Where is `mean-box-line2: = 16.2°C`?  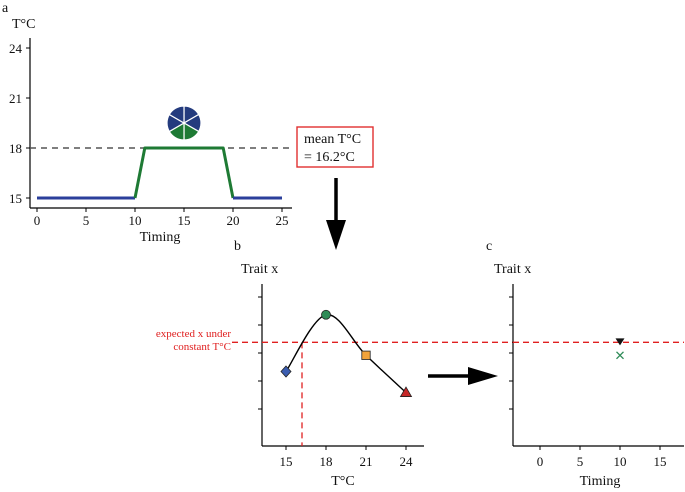 mean-box-line2: = 16.2°C is located at coordinates (329, 157).